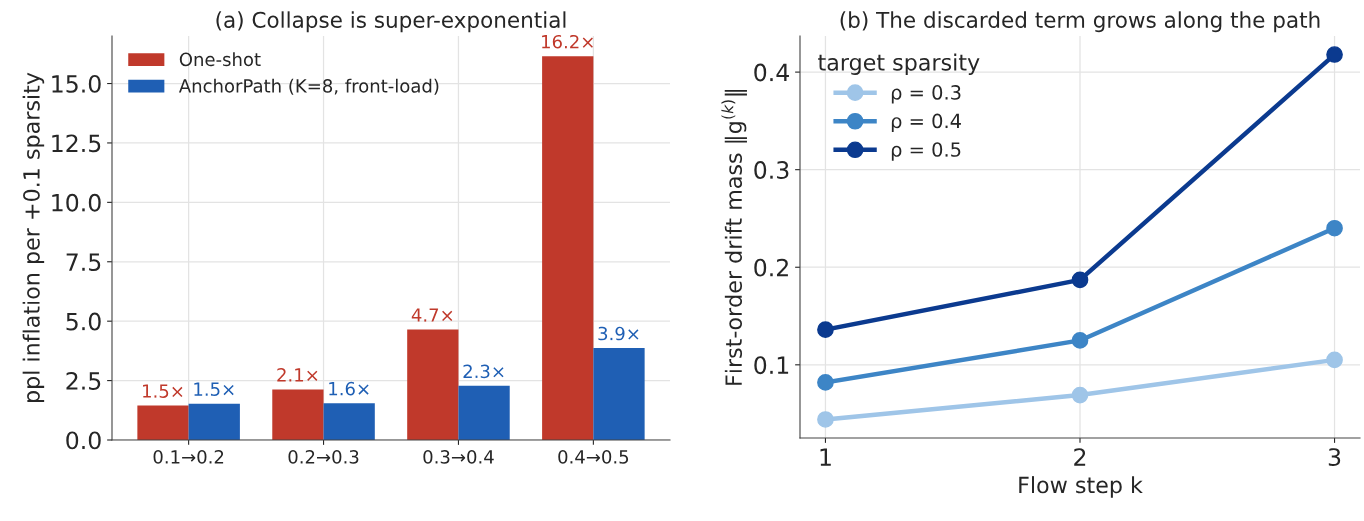 The width and height of the screenshot is (1364, 521). Describe the element at coordinates (83, 321) in the screenshot. I see `y-tick-label: 5.0` at that location.